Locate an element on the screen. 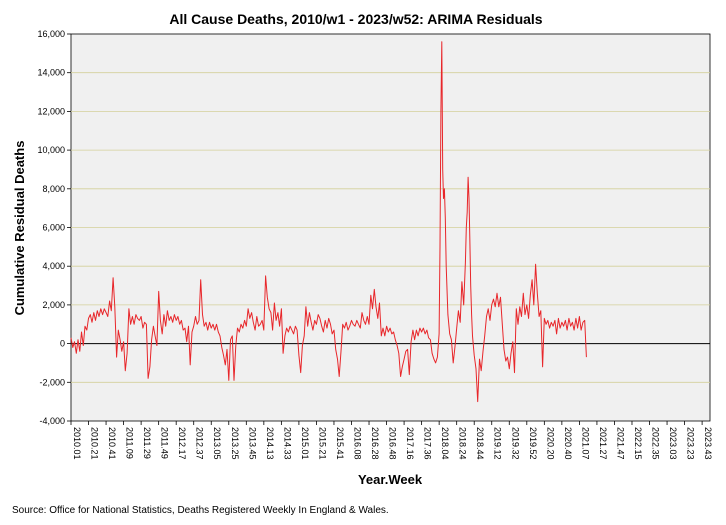  x-tick-label: 2015.01 is located at coordinates (305, 443).